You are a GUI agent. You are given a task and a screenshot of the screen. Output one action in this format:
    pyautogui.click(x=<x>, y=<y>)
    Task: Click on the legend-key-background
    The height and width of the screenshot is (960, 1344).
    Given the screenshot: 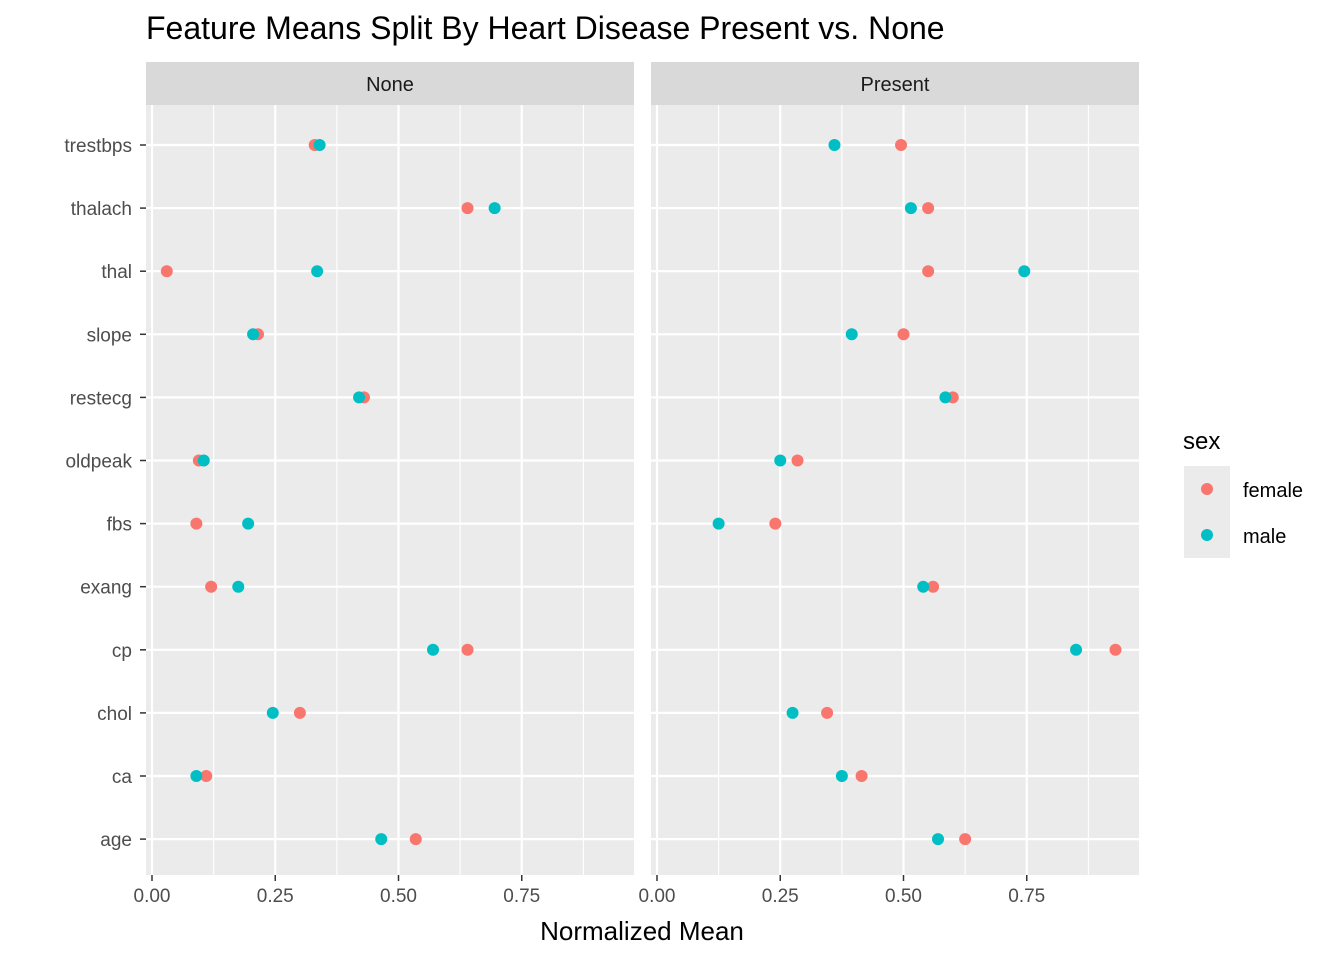 What is the action you would take?
    pyautogui.click(x=1207, y=512)
    